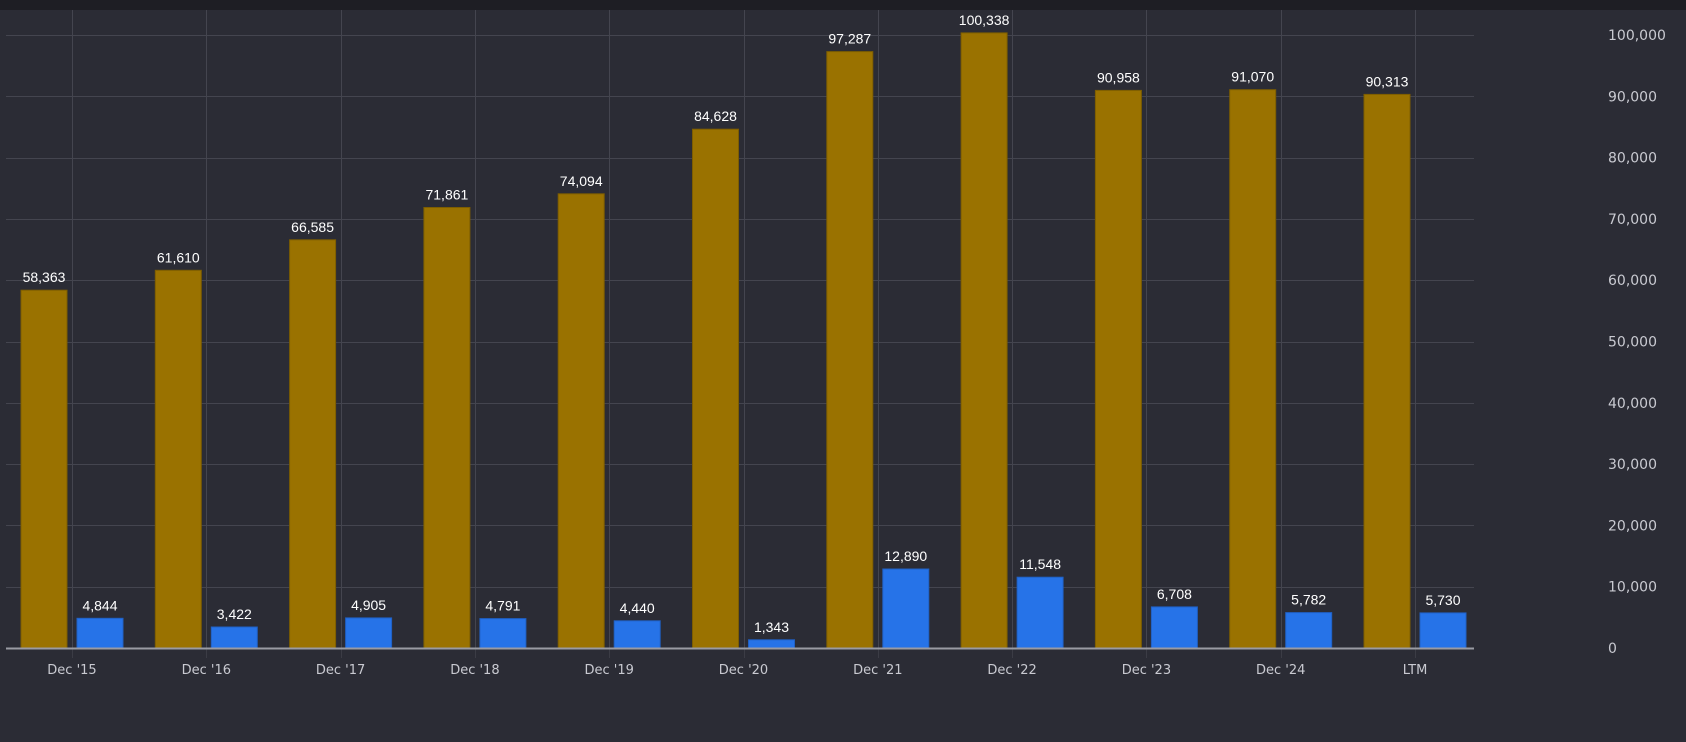 The height and width of the screenshot is (742, 1686). What do you see at coordinates (843, 5) in the screenshot?
I see `top-bar` at bounding box center [843, 5].